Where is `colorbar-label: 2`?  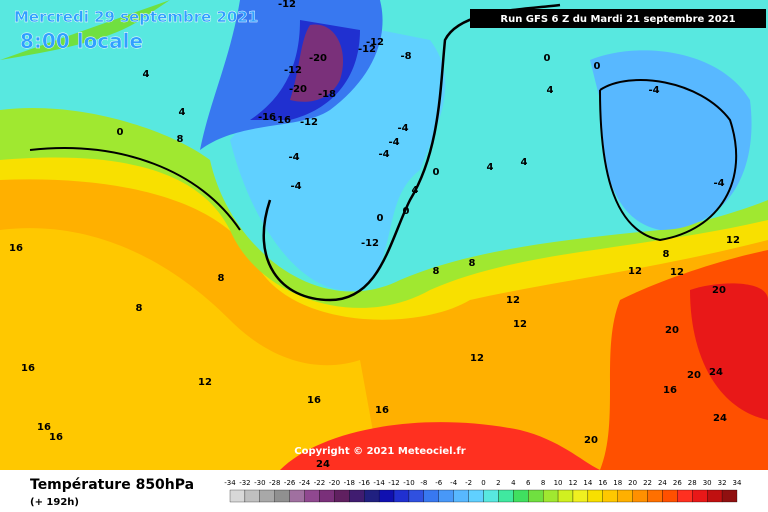
colorbar-label: 2 is located at coordinates (498, 483).